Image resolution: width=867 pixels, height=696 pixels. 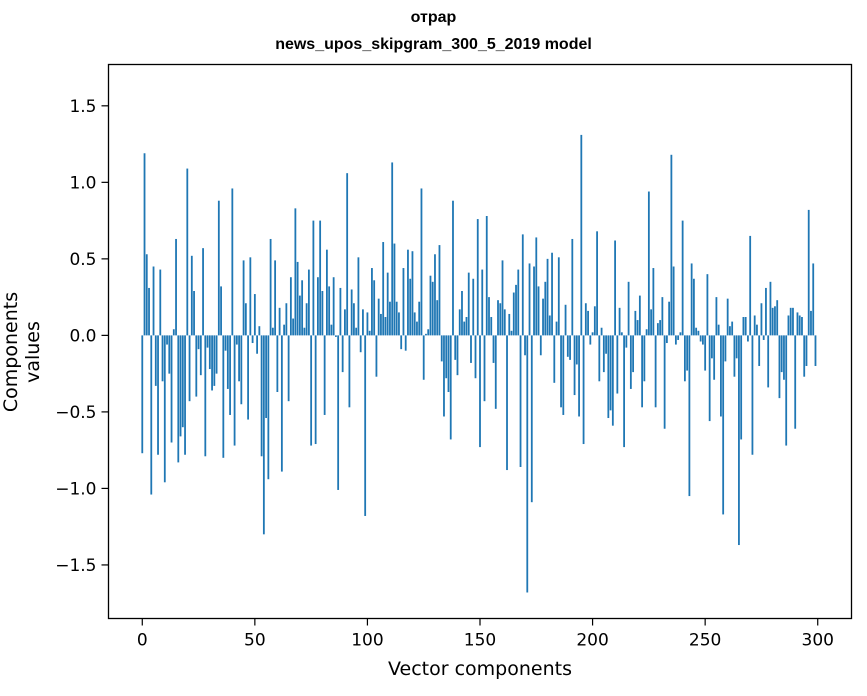 What do you see at coordinates (485, 634) in the screenshot?
I see `x-axis: 0 50 100 150 200 250 300` at bounding box center [485, 634].